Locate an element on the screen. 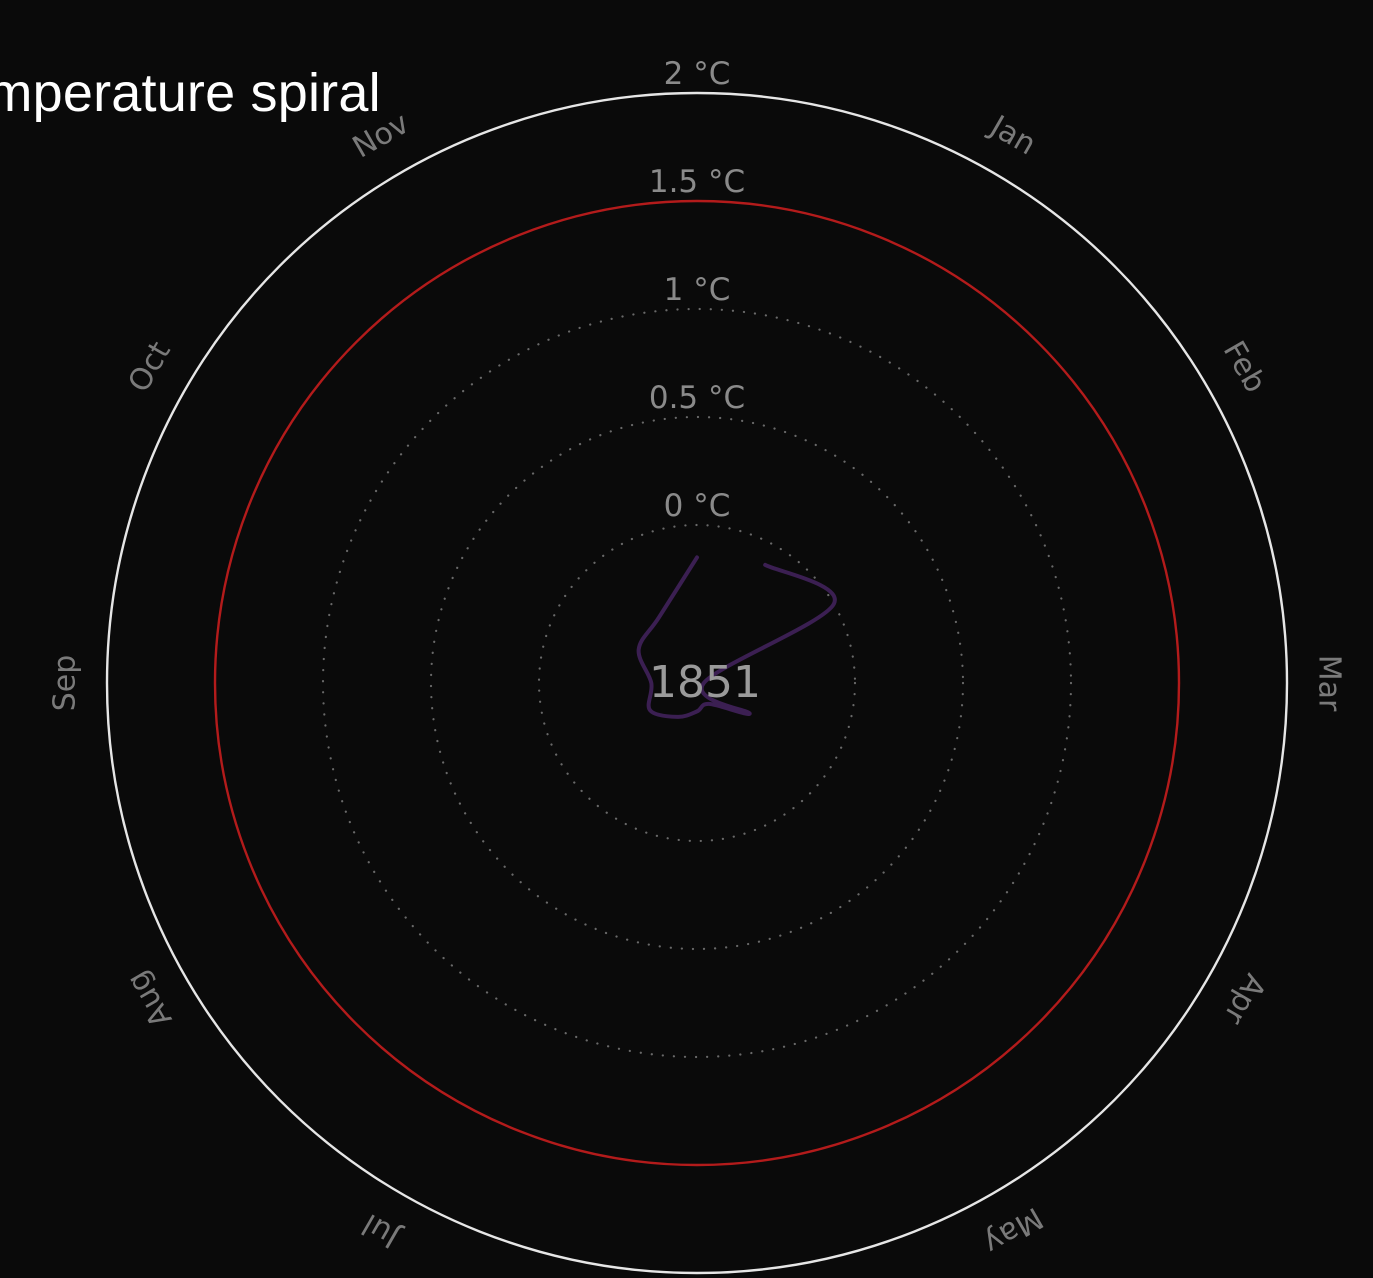 The image size is (1373, 1278). month-label-oct: Oct is located at coordinates (150, 367).